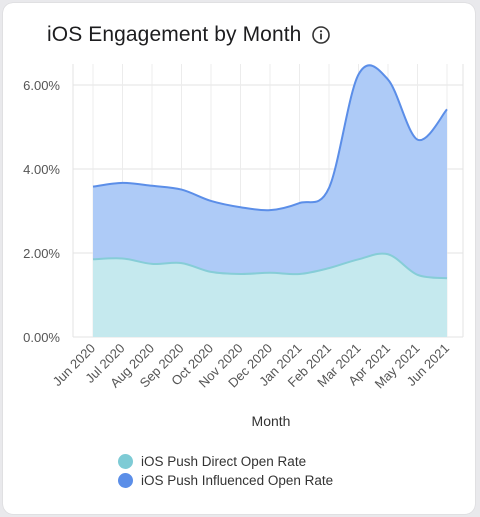  Describe the element at coordinates (125, 461) in the screenshot. I see `legend-swatch-direct` at that location.